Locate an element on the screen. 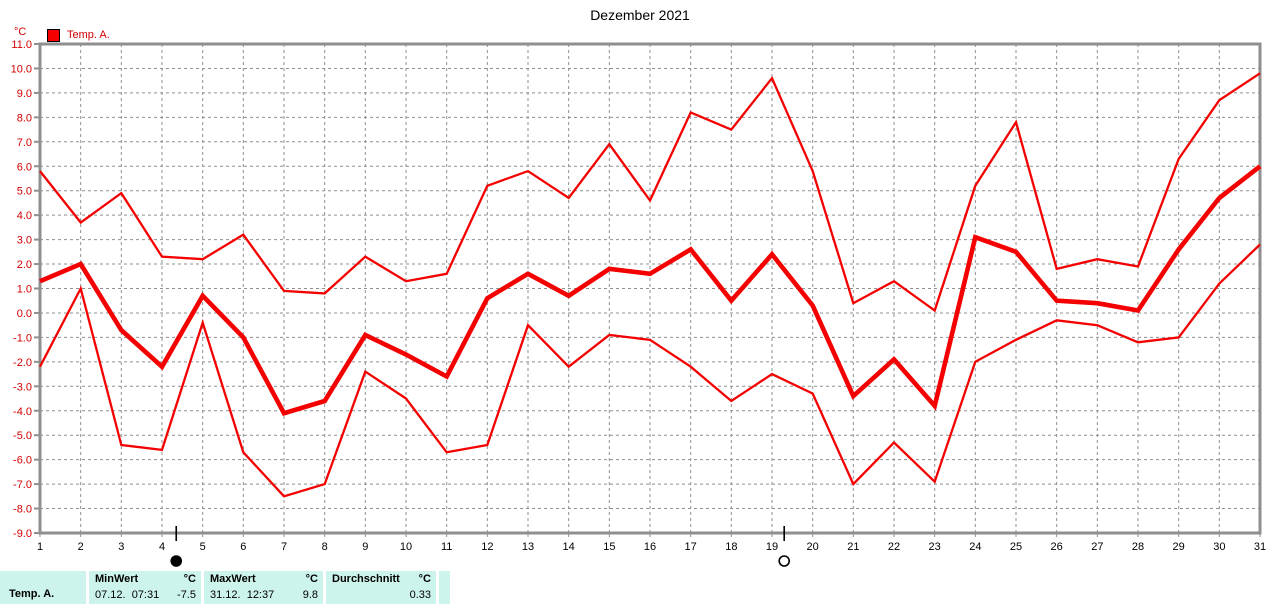 The image size is (1280, 609). x-tick-label: 15 is located at coordinates (609, 547).